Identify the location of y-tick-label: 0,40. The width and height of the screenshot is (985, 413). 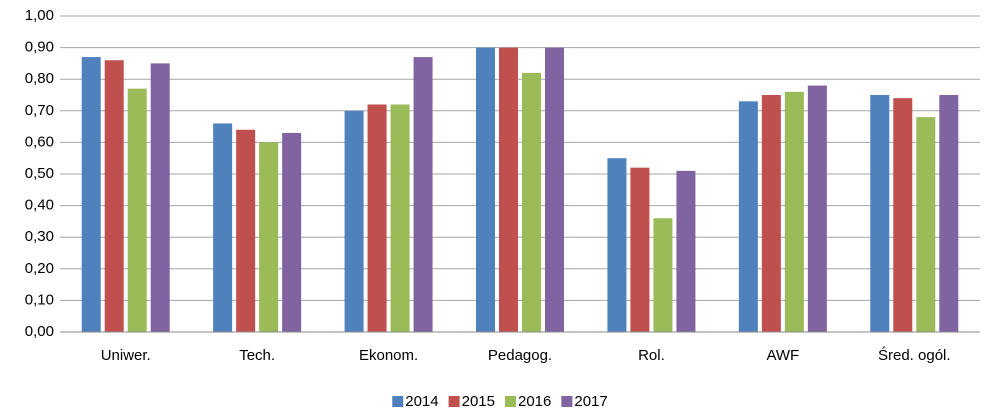
(39, 205).